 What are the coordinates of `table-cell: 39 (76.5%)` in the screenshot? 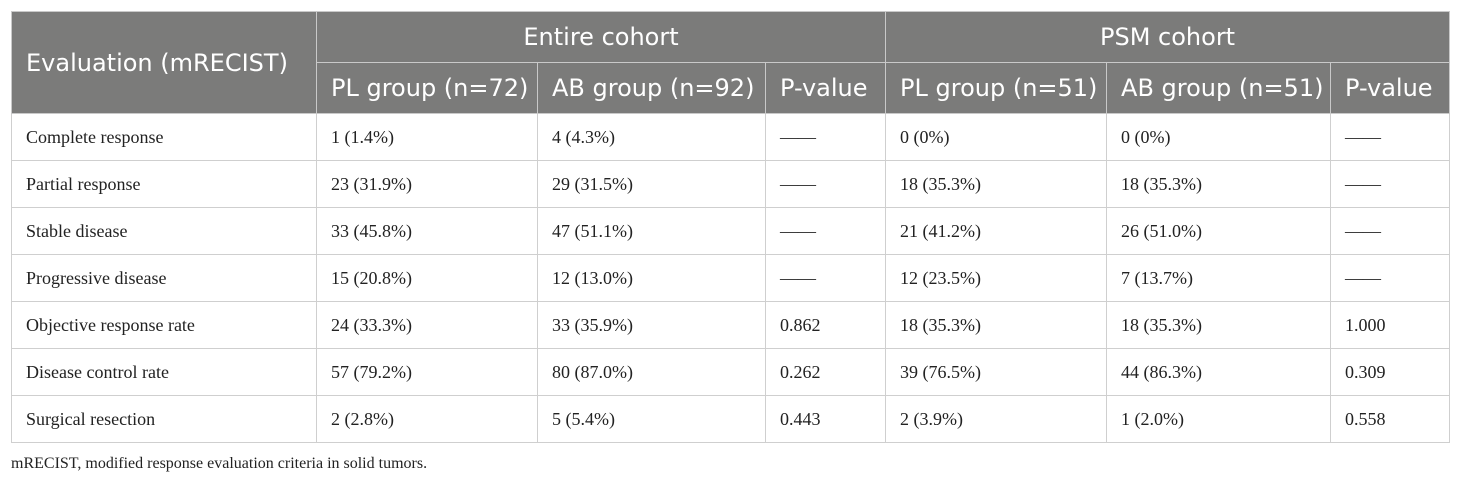 It's located at (996, 372).